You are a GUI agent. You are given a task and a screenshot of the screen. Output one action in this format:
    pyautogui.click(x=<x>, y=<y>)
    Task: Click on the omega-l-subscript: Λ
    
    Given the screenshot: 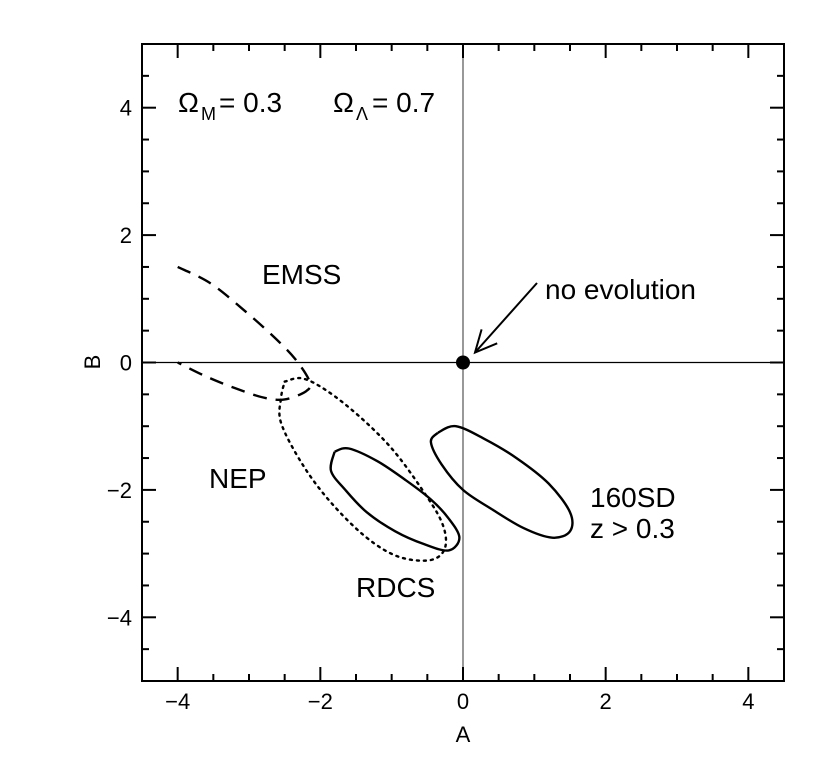 What is the action you would take?
    pyautogui.click(x=362, y=114)
    